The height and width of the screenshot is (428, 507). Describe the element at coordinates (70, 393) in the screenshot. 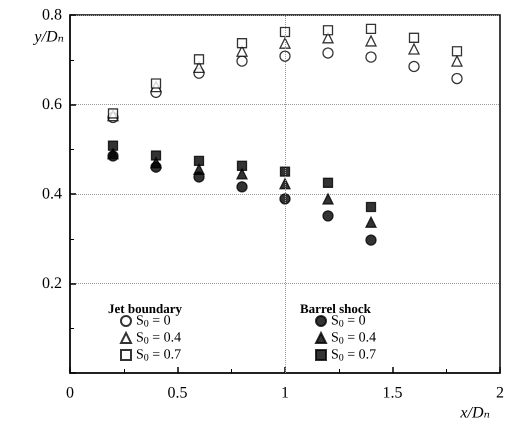

I see `x-tick-label: 0` at that location.